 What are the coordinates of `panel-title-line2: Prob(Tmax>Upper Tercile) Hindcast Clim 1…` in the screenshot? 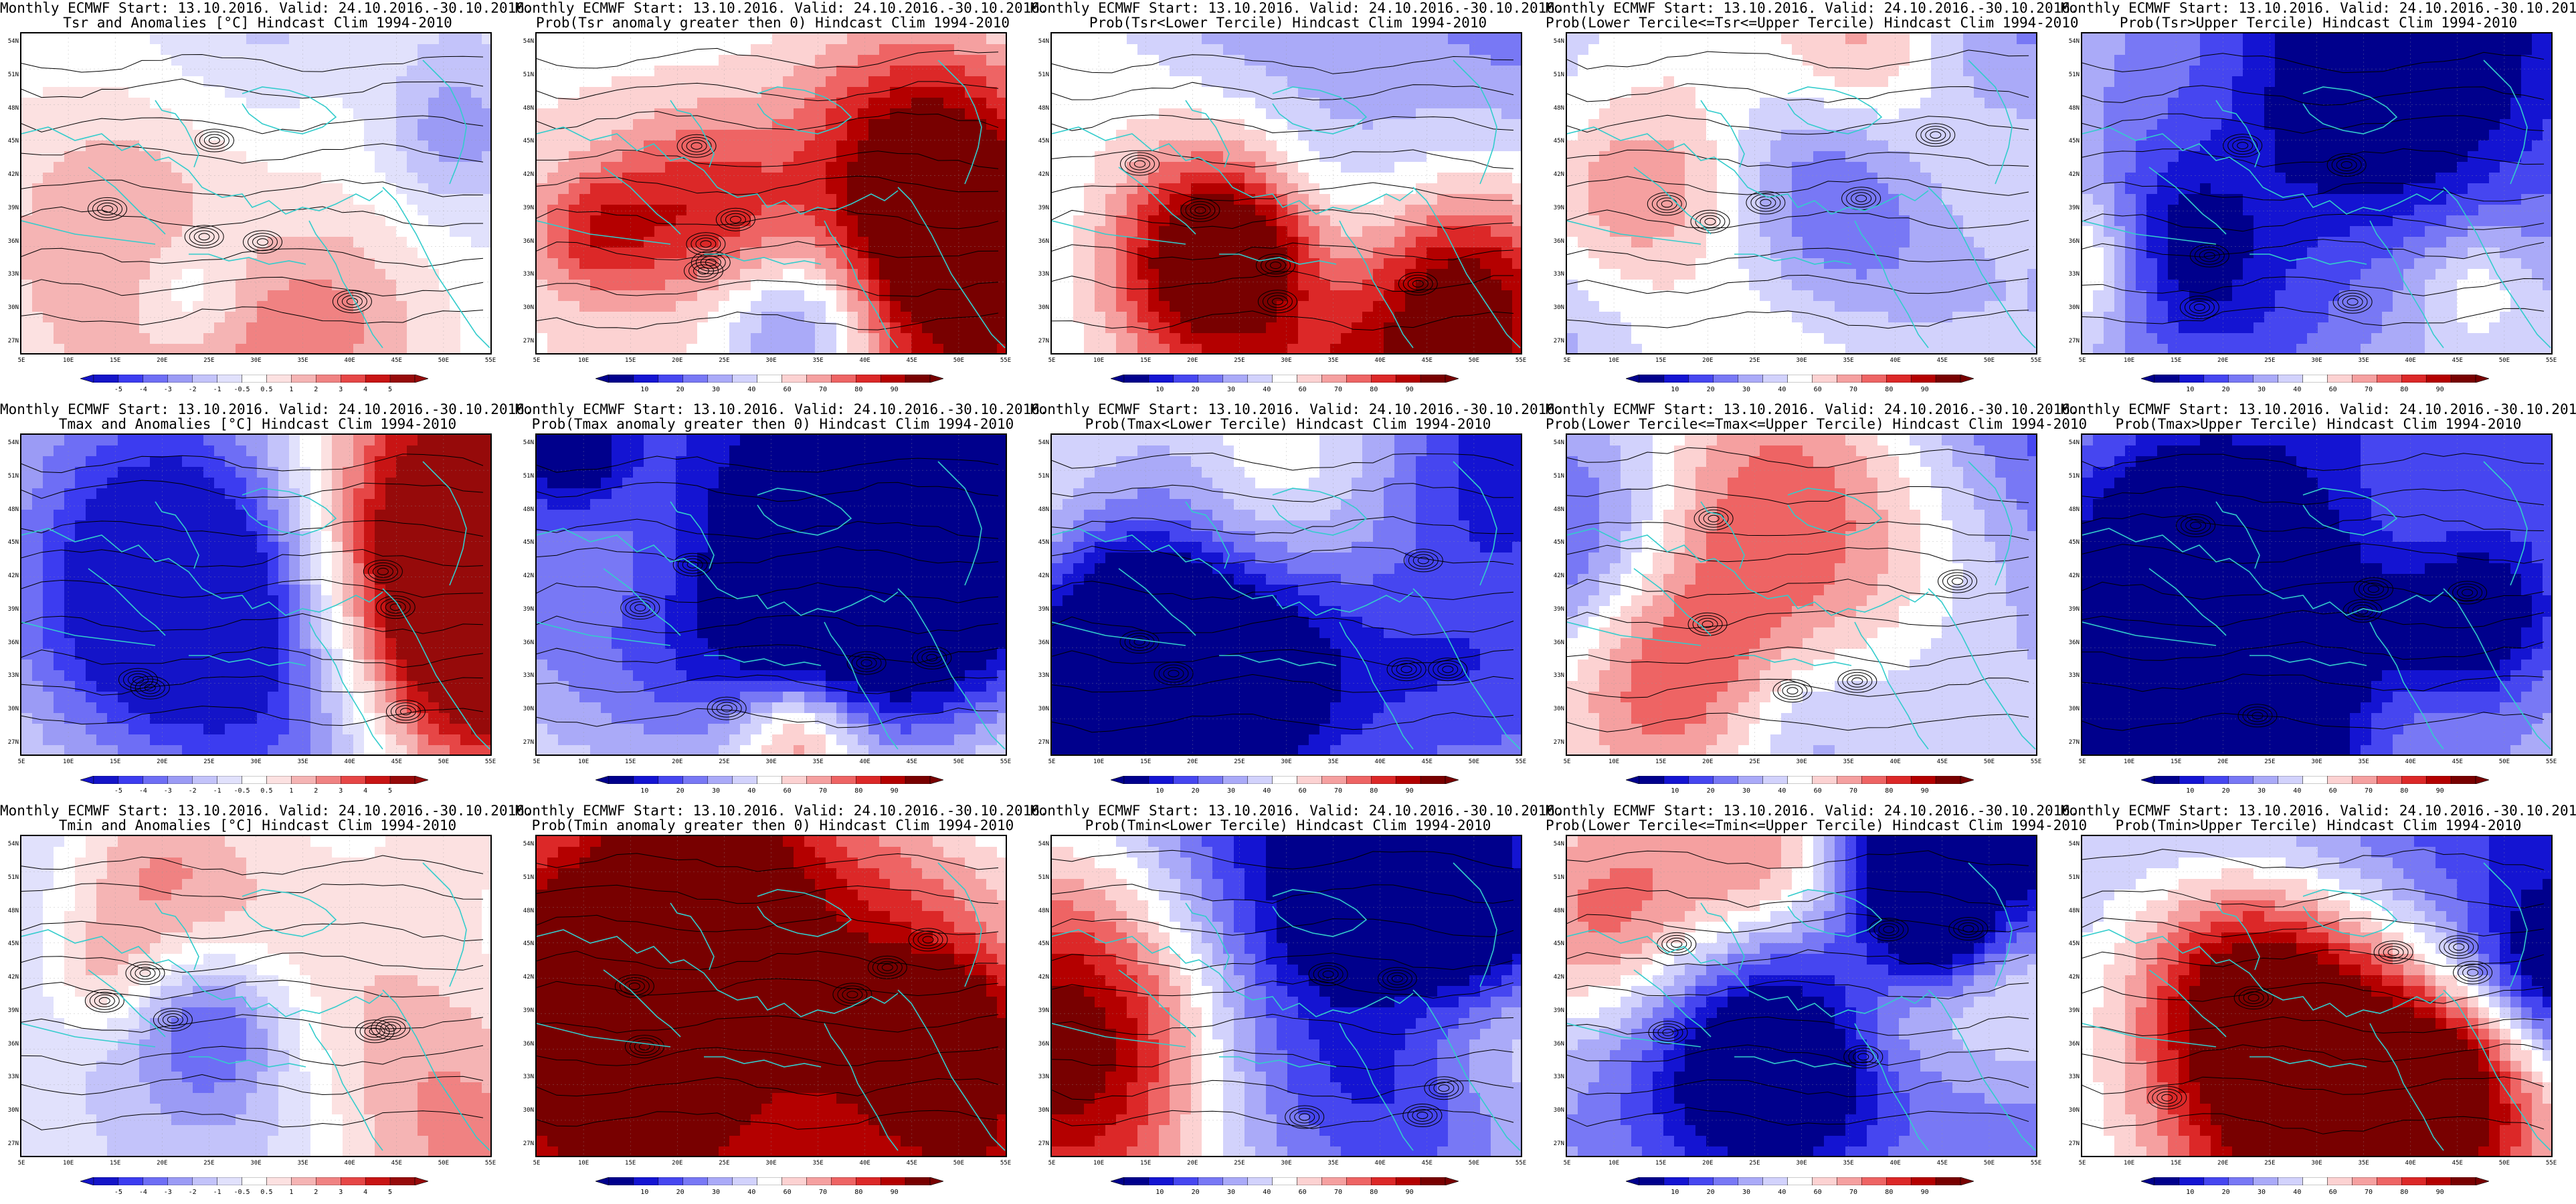 It's located at (2318, 424).